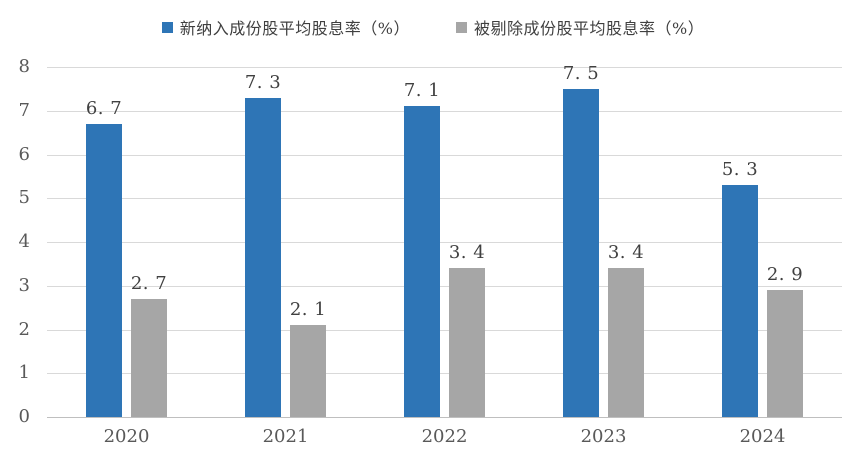 The height and width of the screenshot is (461, 866). I want to click on y-axis-tick-label: 5, so click(24, 198).